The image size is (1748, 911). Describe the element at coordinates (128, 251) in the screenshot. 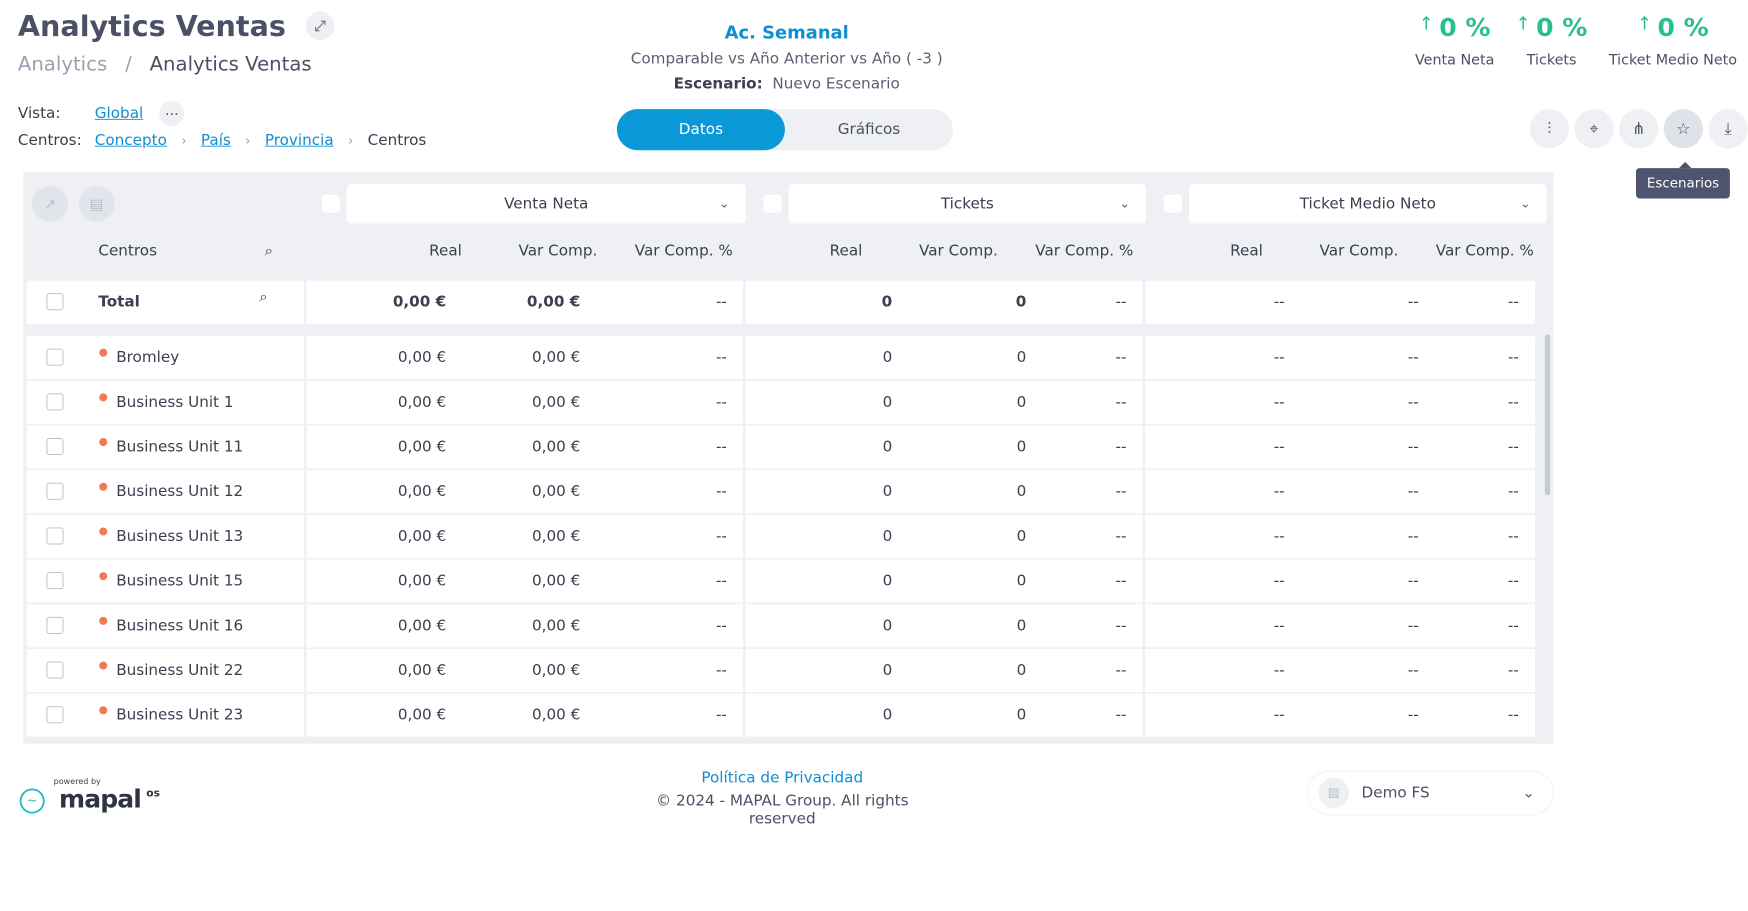

I see `col-centros: Centros` at that location.